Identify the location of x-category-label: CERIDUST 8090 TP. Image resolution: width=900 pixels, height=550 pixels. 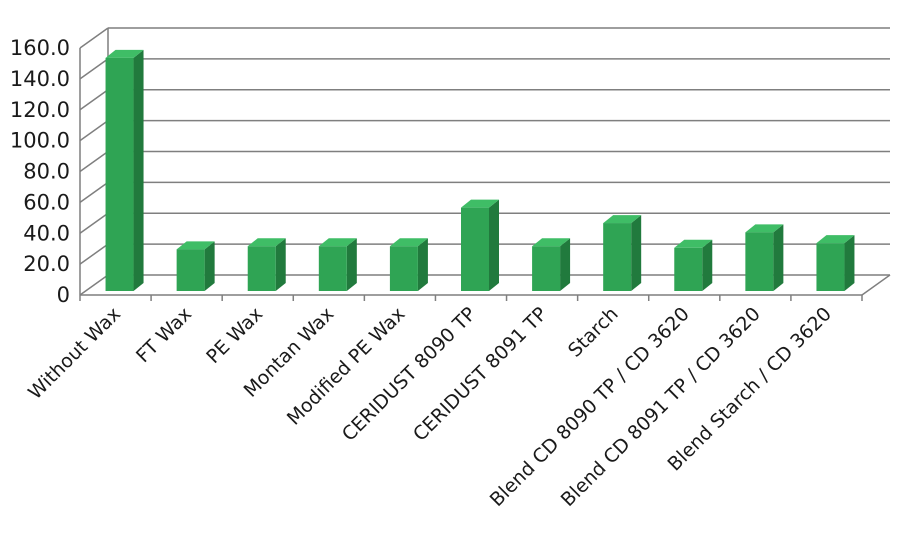
(409, 374).